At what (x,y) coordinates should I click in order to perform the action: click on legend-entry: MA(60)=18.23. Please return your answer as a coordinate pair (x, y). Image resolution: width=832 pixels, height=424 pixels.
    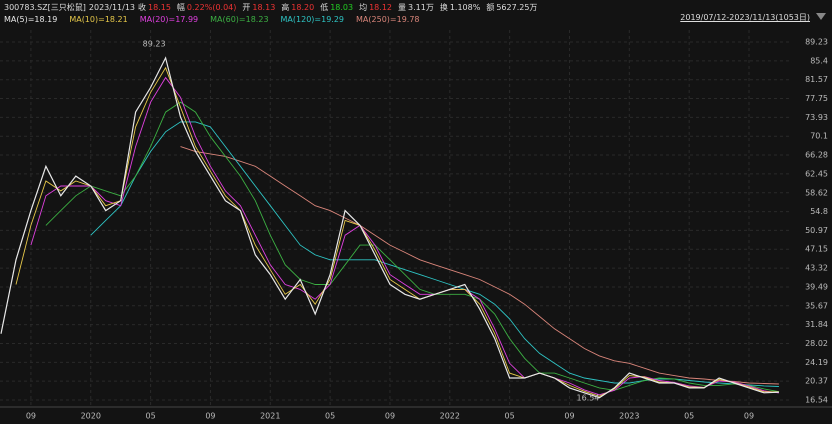
    Looking at the image, I should click on (239, 19).